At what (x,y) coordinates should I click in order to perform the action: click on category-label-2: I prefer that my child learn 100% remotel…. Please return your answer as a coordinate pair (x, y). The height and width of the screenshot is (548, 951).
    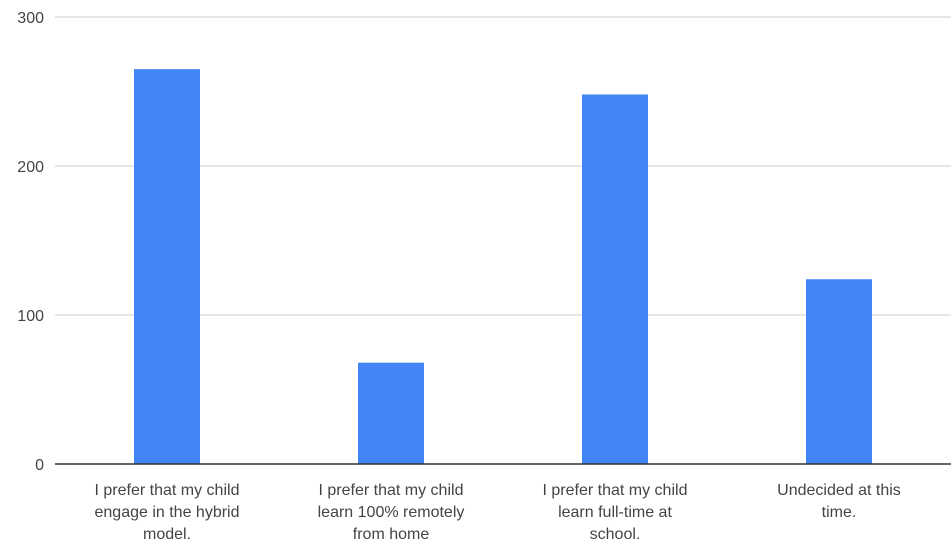
    Looking at the image, I should click on (391, 512).